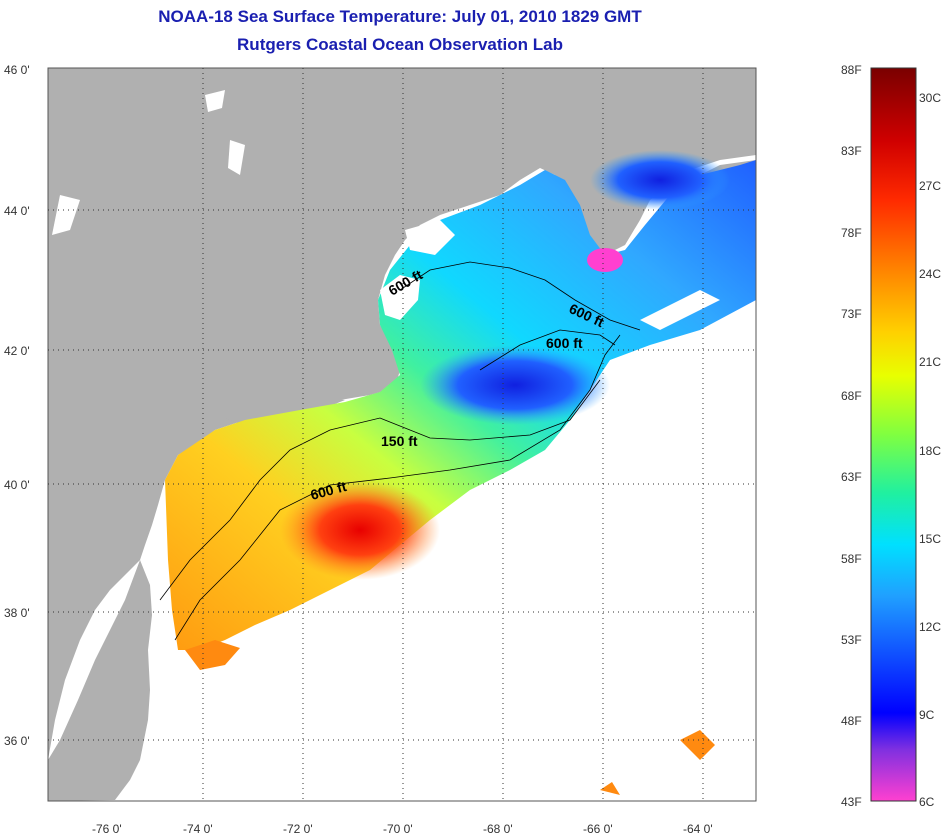 This screenshot has width=944, height=840. I want to click on long-island, so click(285, 411).